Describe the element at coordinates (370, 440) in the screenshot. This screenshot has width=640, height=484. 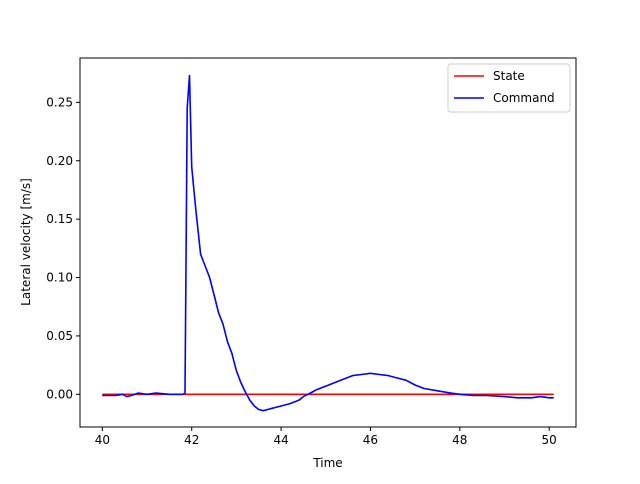
I see `x-tick-label: 46` at that location.